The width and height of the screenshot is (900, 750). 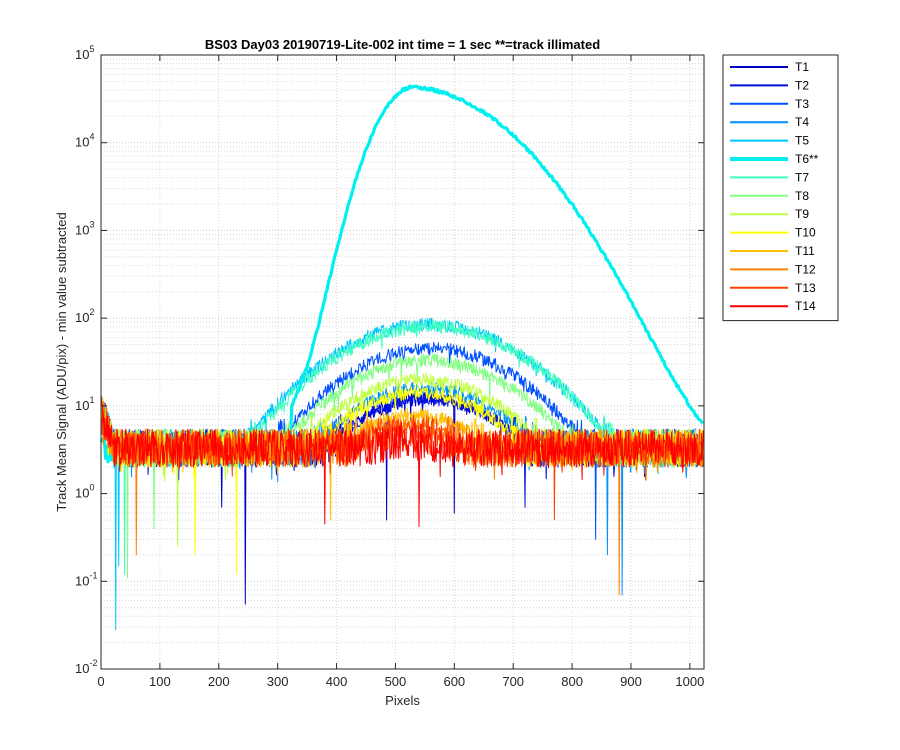 I want to click on x-tick-label: 1000, so click(x=689, y=681).